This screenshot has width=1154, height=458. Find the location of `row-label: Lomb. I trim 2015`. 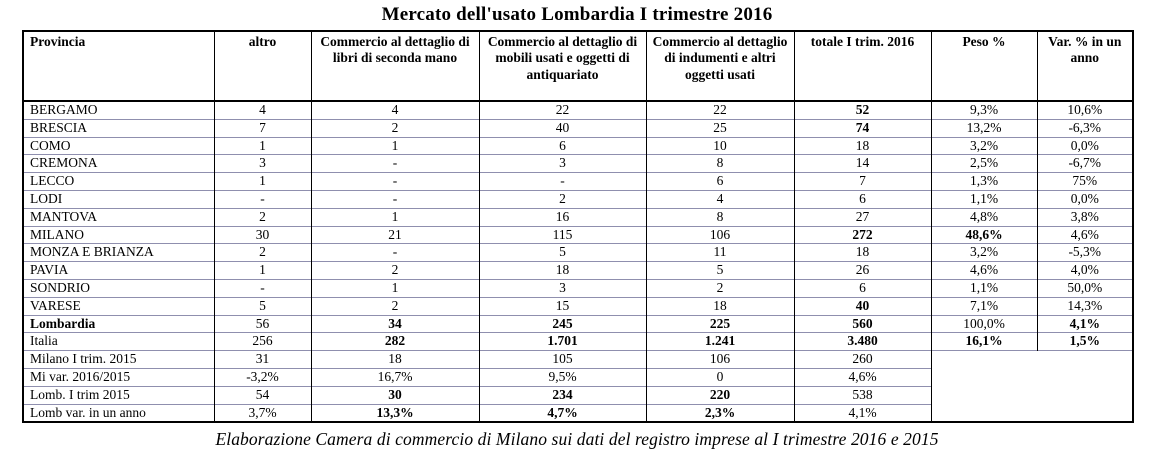

row-label: Lomb. I trim 2015 is located at coordinates (118, 395).